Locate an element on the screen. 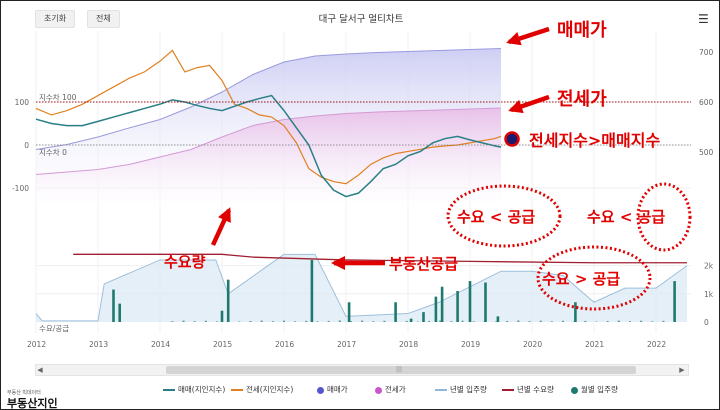 This screenshot has height=410, width=720. x-tick-label: 2016 is located at coordinates (284, 344).